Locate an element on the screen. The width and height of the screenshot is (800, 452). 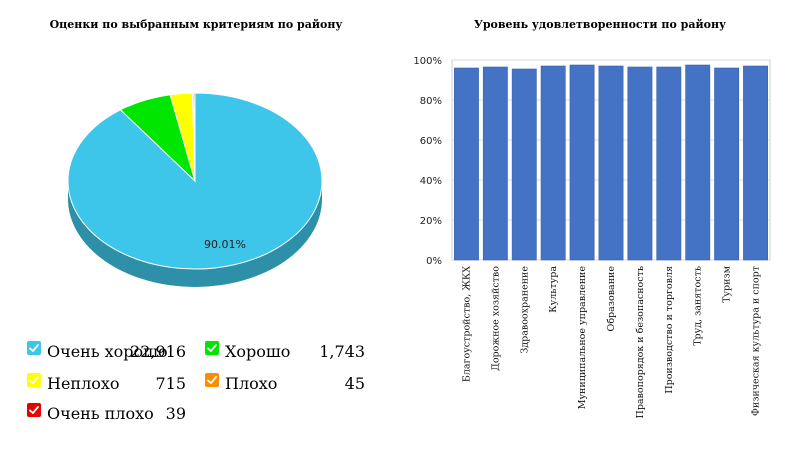
x-category-label: Образование is located at coordinates (611, 299).